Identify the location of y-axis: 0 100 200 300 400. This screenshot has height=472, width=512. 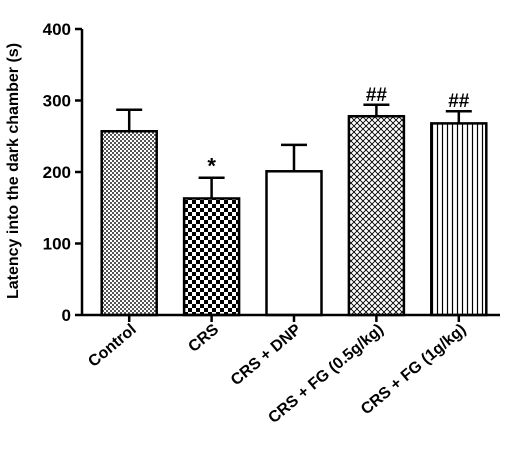
(63, 172).